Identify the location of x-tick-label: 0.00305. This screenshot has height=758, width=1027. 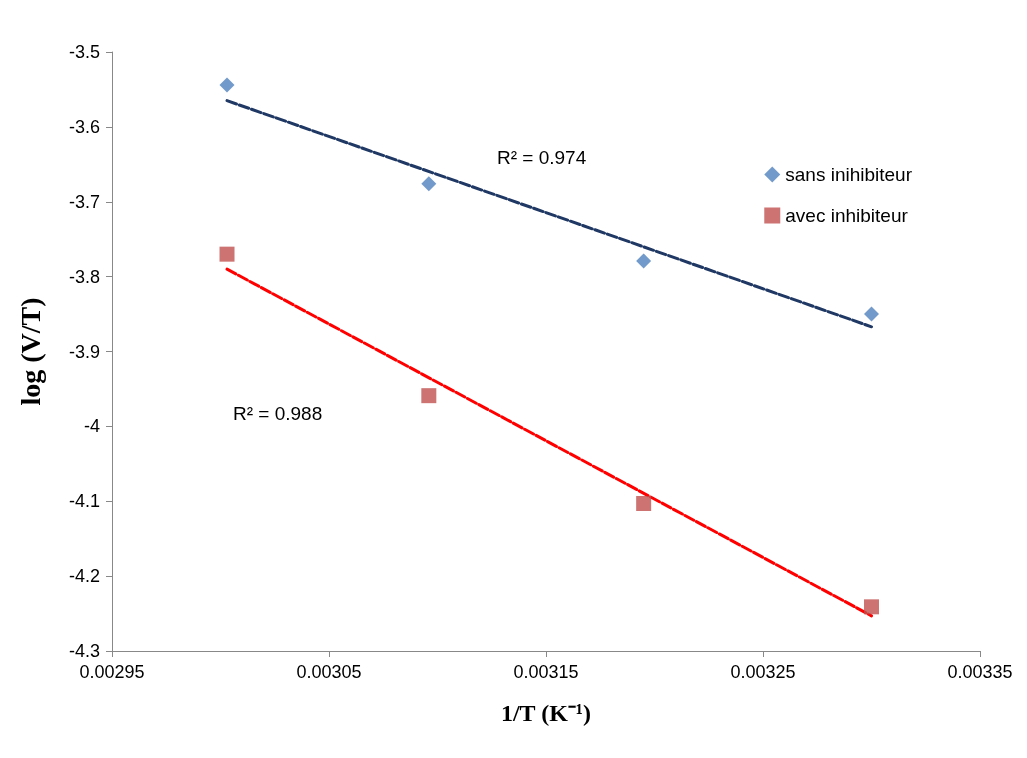
(329, 672).